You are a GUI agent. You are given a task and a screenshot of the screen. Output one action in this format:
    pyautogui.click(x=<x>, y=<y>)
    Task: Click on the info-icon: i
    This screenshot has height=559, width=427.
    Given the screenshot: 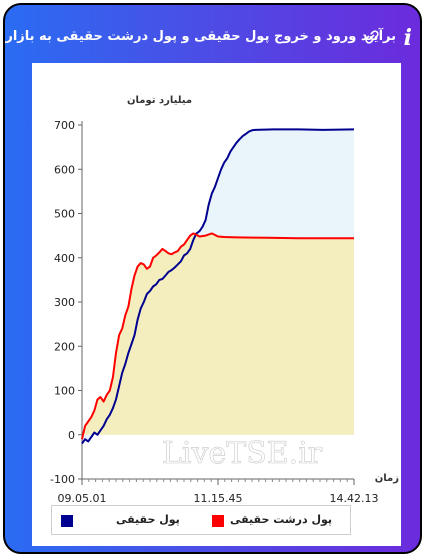 What is the action you would take?
    pyautogui.click(x=407, y=38)
    